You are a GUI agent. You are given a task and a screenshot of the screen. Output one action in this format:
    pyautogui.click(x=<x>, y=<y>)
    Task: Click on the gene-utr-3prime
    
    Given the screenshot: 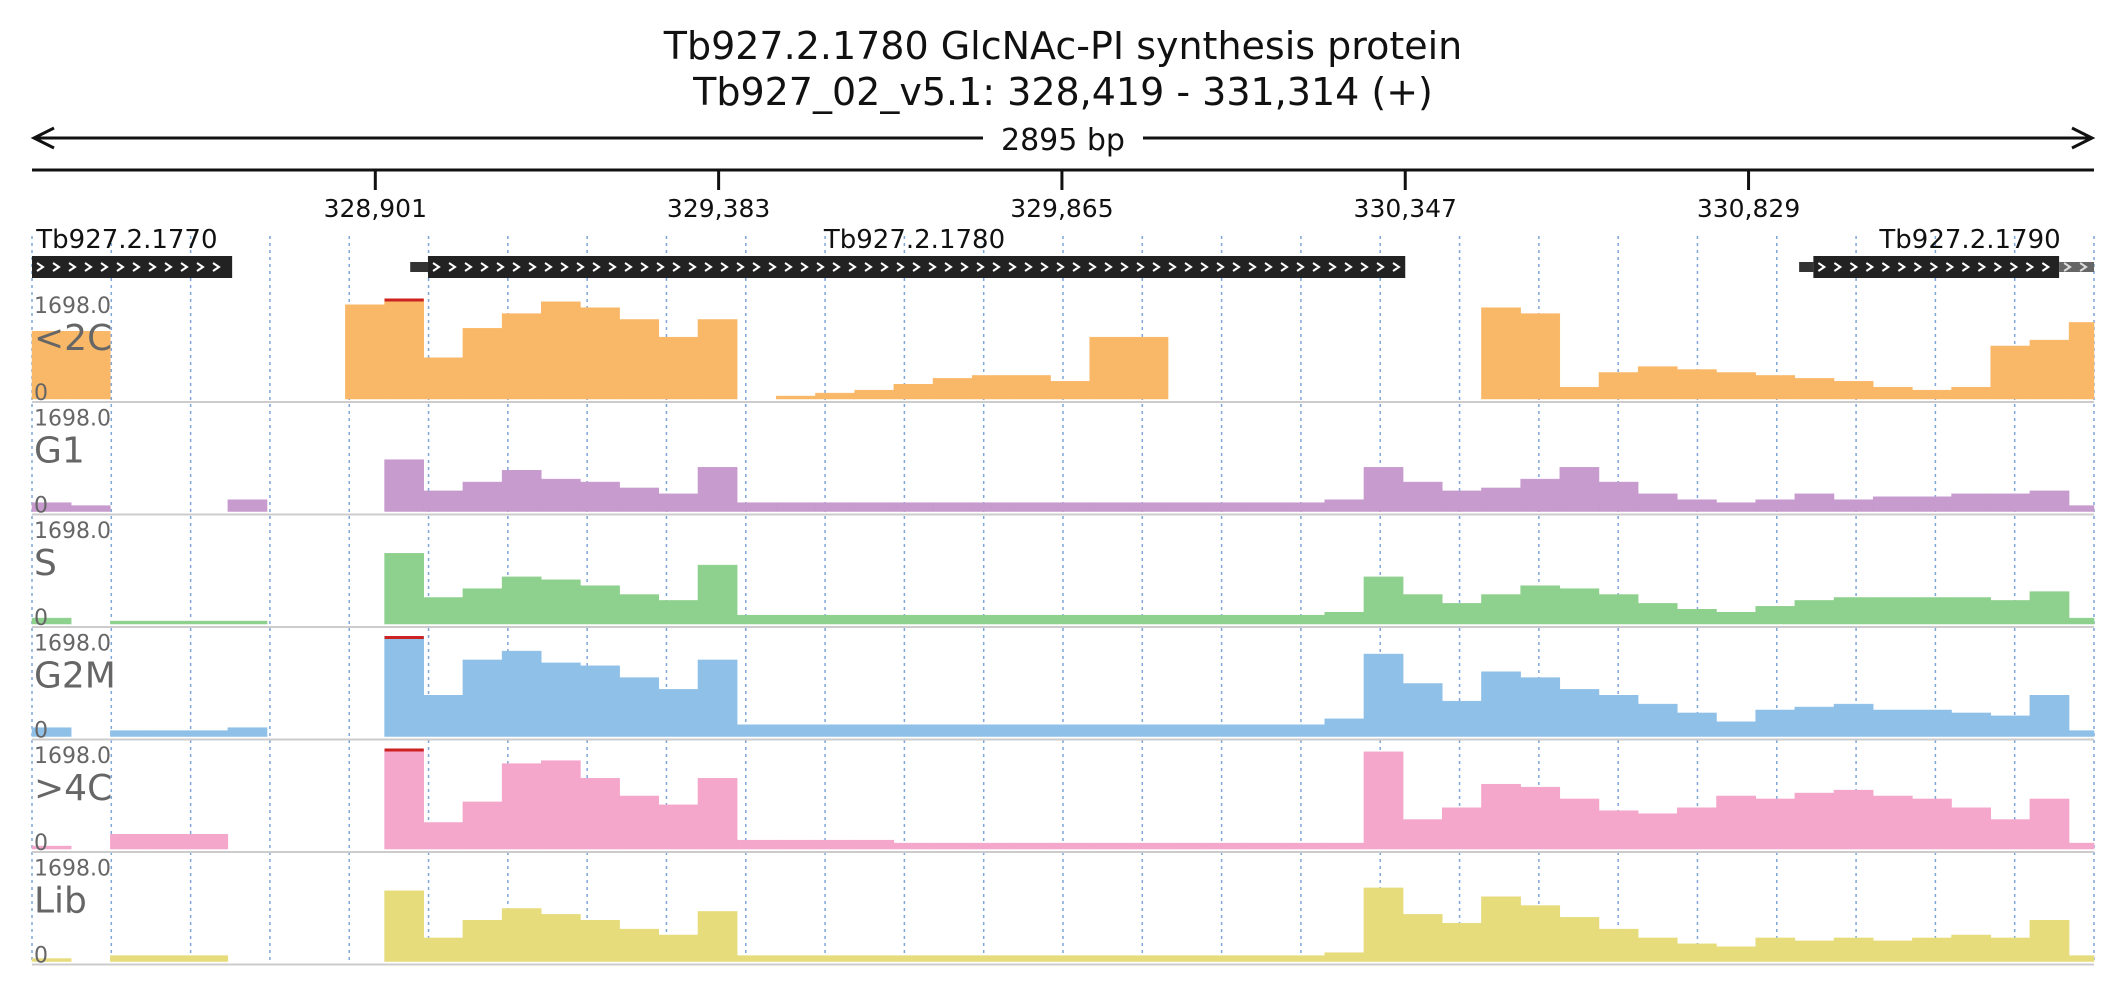 What is the action you would take?
    pyautogui.click(x=2076, y=267)
    